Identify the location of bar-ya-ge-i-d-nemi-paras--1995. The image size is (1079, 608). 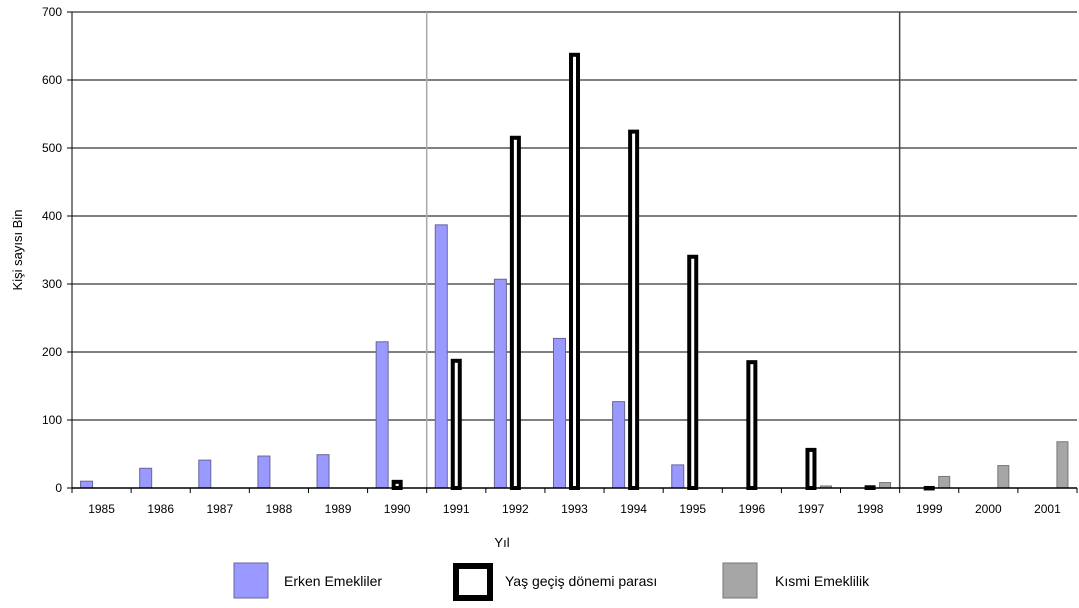
(693, 372).